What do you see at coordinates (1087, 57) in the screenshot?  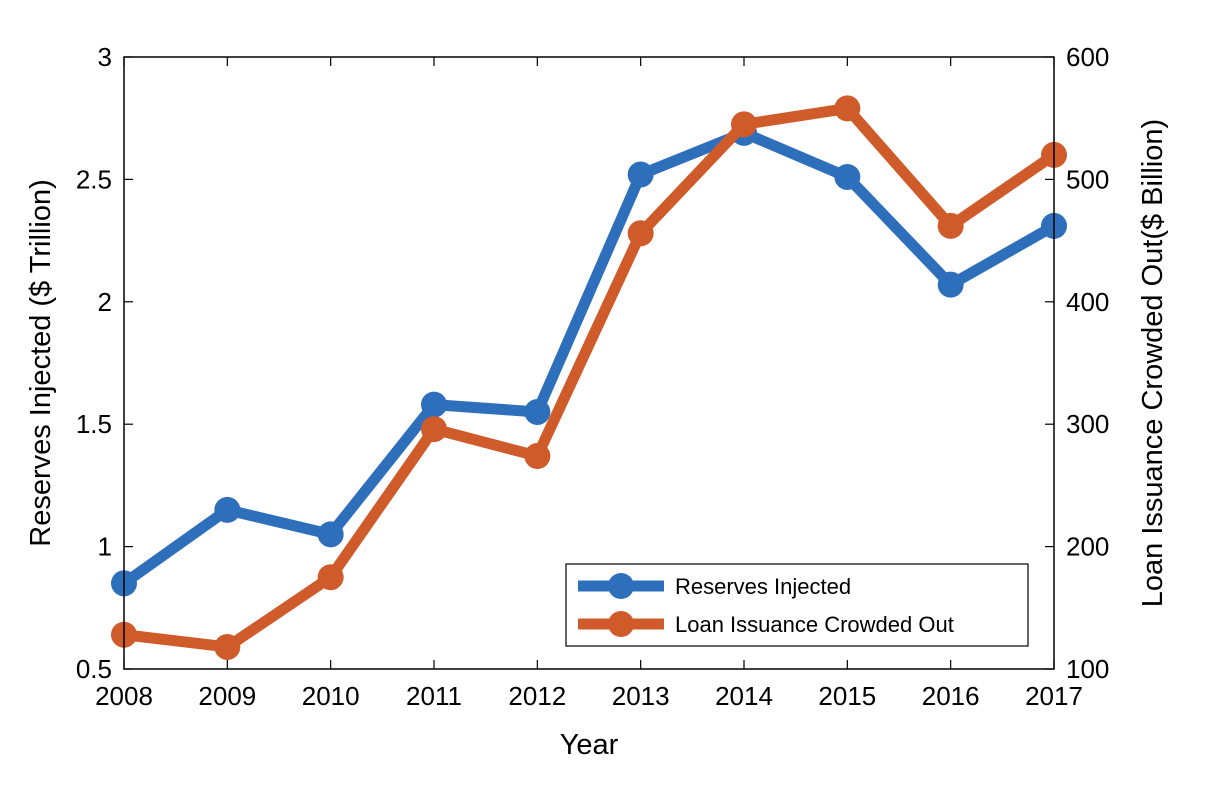 I see `right-y-tick-label: 600` at bounding box center [1087, 57].